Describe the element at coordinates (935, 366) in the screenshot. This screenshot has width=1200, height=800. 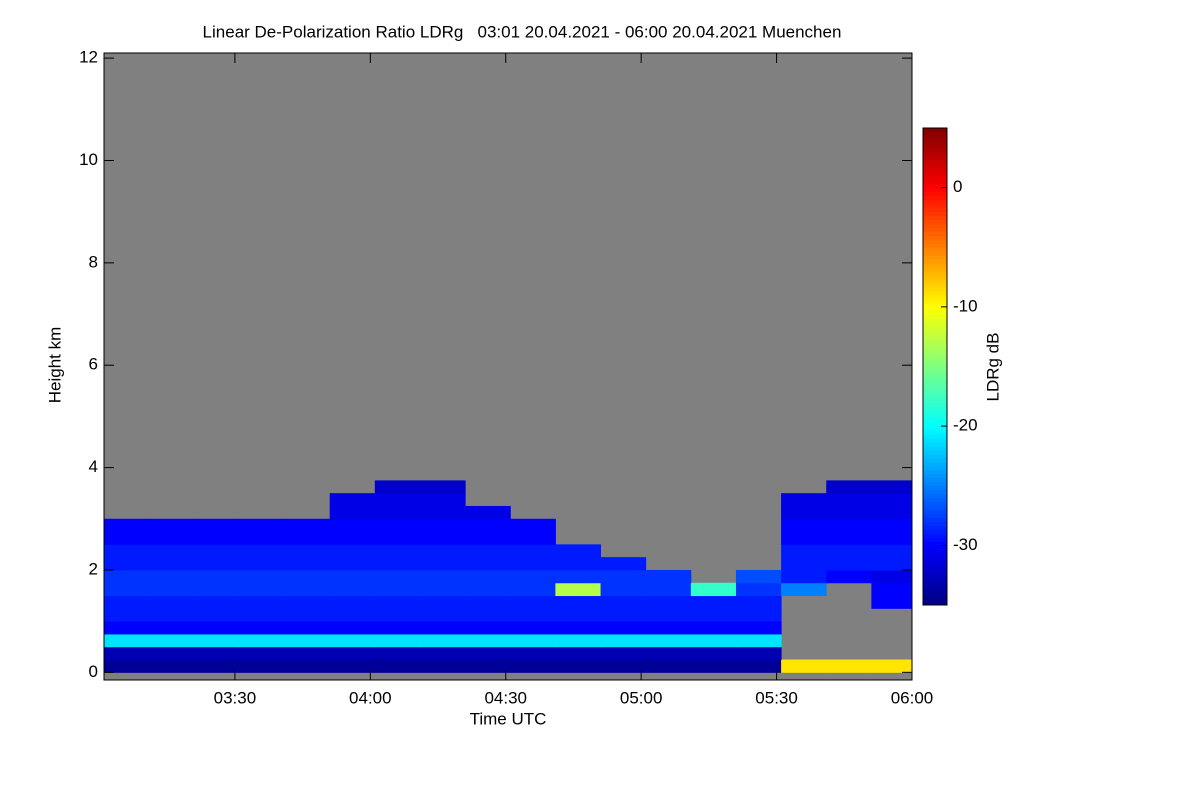
I see `colorbar-frame` at that location.